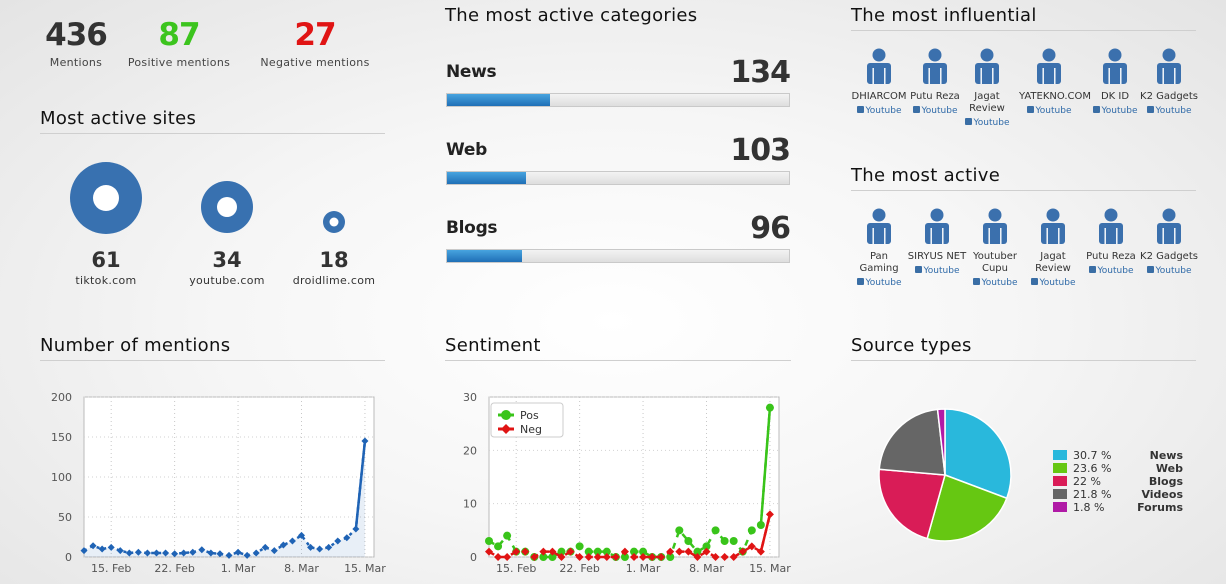  I want to click on person-item: Youtuber Cupu Youtube, so click(995, 248).